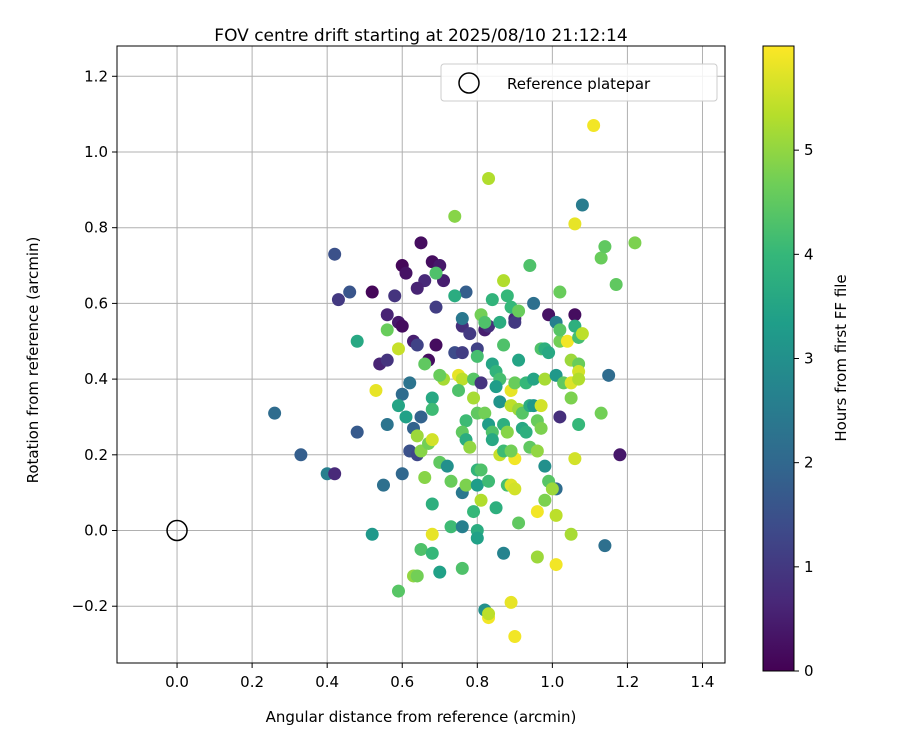 The height and width of the screenshot is (750, 900). I want to click on x-tick-label: 1.0, so click(552, 682).